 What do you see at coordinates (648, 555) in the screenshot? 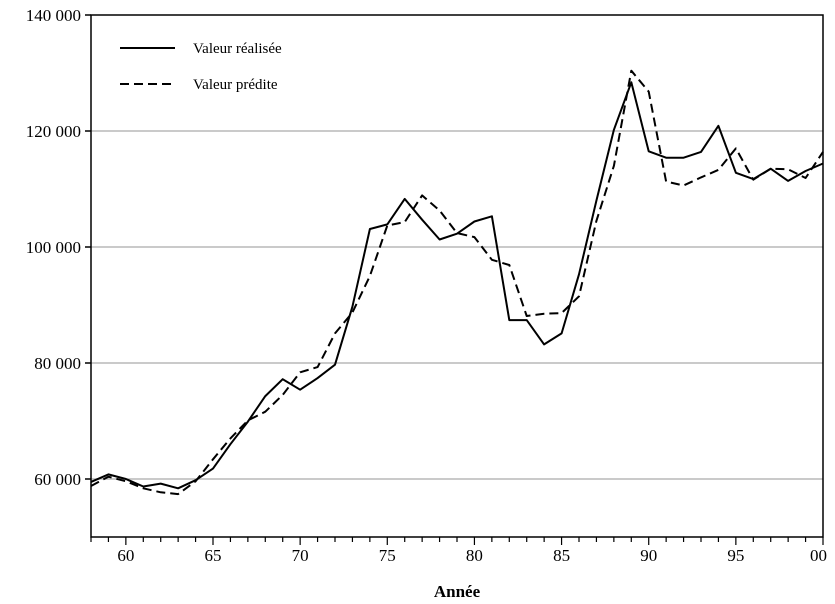
I see `x-tick-label: 90` at bounding box center [648, 555].